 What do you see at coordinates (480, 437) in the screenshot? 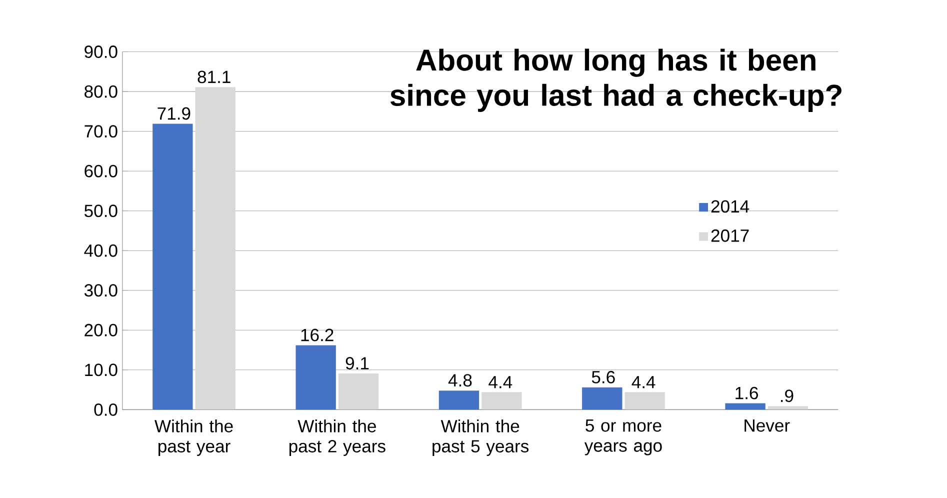
I see `x-tick-label: Within the past 5 years` at bounding box center [480, 437].